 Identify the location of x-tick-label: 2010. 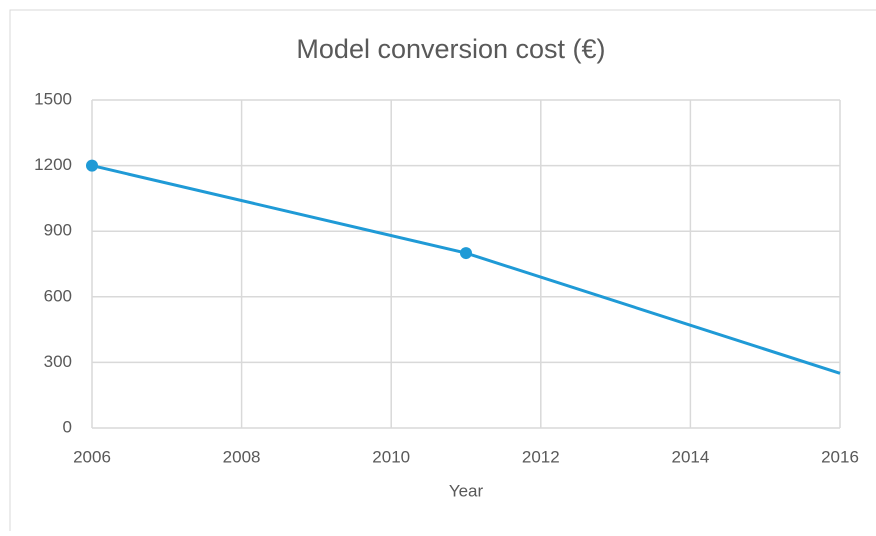
(391, 456).